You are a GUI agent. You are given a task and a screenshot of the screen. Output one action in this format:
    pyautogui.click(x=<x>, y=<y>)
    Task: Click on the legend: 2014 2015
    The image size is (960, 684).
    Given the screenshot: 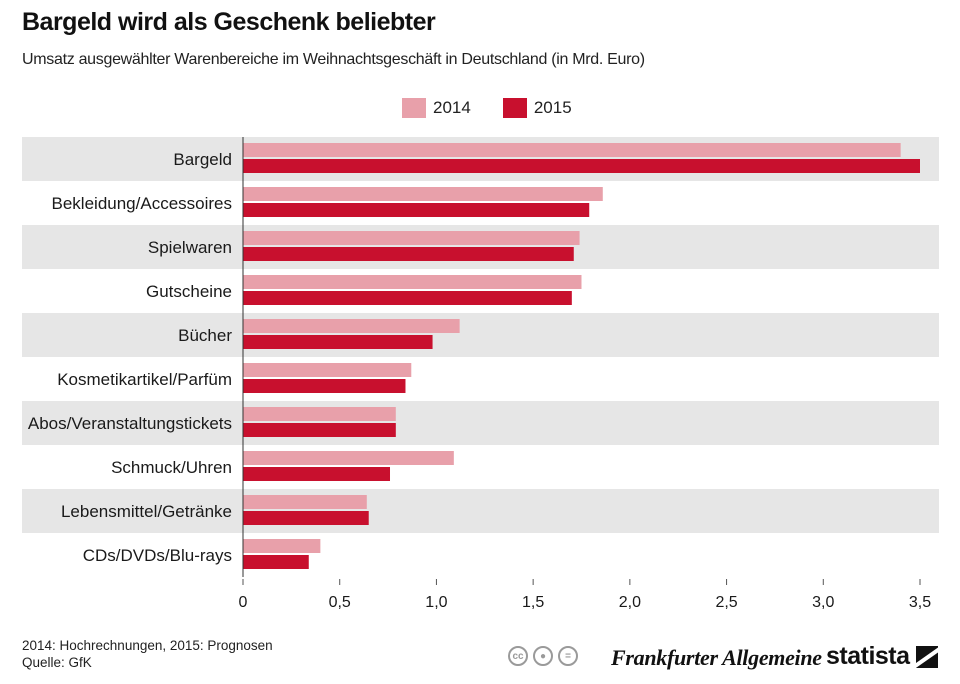 What is the action you would take?
    pyautogui.click(x=503, y=108)
    